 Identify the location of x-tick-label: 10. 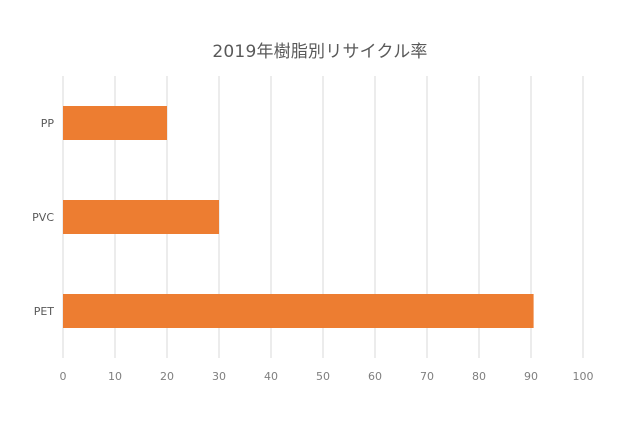
(115, 376).